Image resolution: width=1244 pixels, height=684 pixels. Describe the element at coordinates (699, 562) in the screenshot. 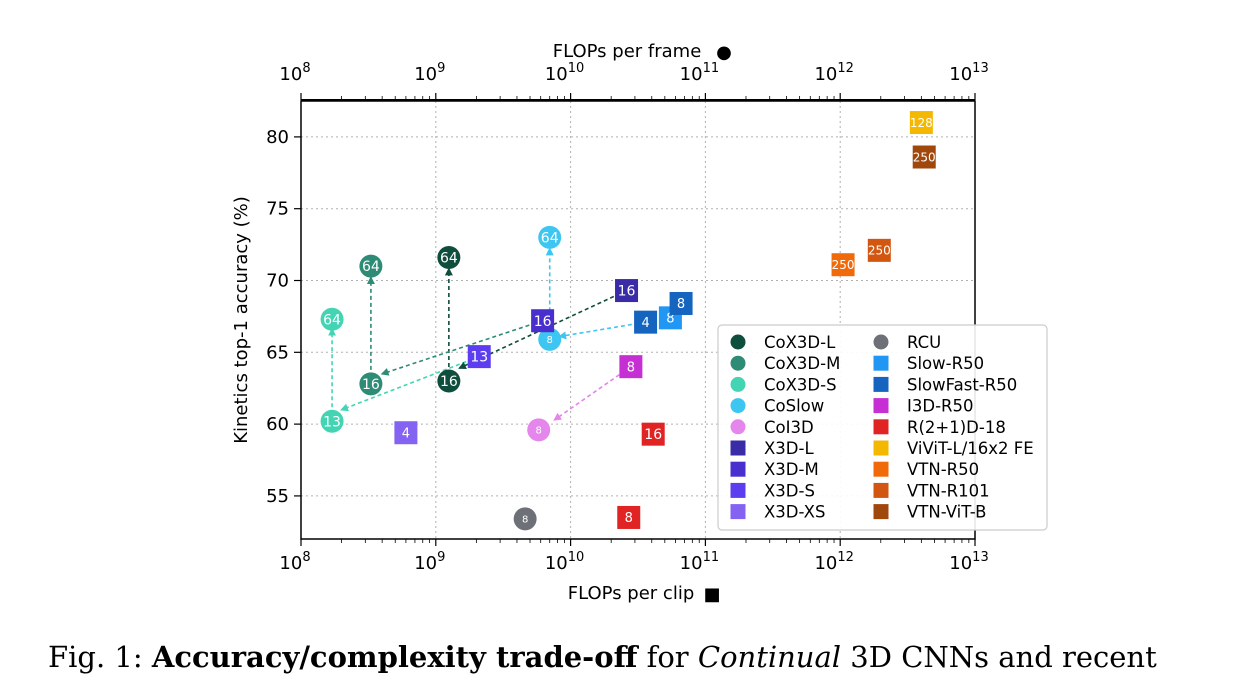

I see `x-tick-label: 1011` at that location.